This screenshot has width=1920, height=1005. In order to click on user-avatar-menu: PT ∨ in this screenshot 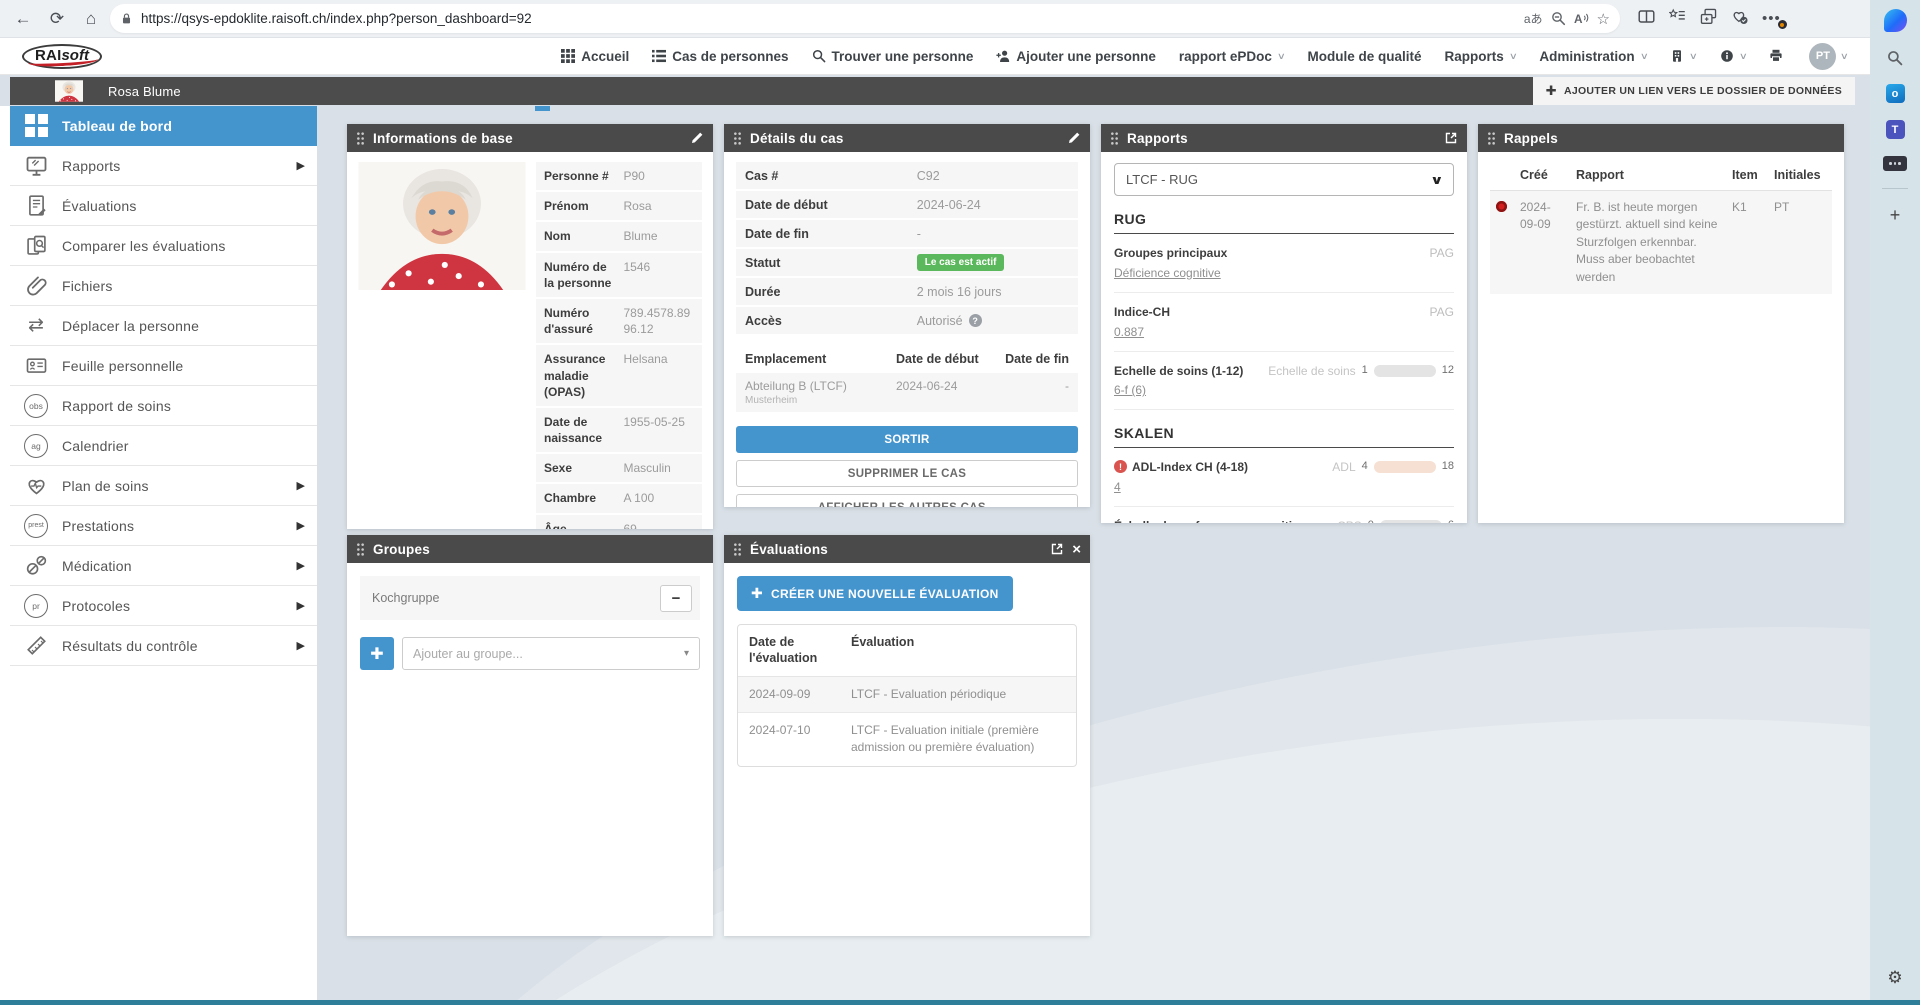, I will do `click(1829, 56)`.